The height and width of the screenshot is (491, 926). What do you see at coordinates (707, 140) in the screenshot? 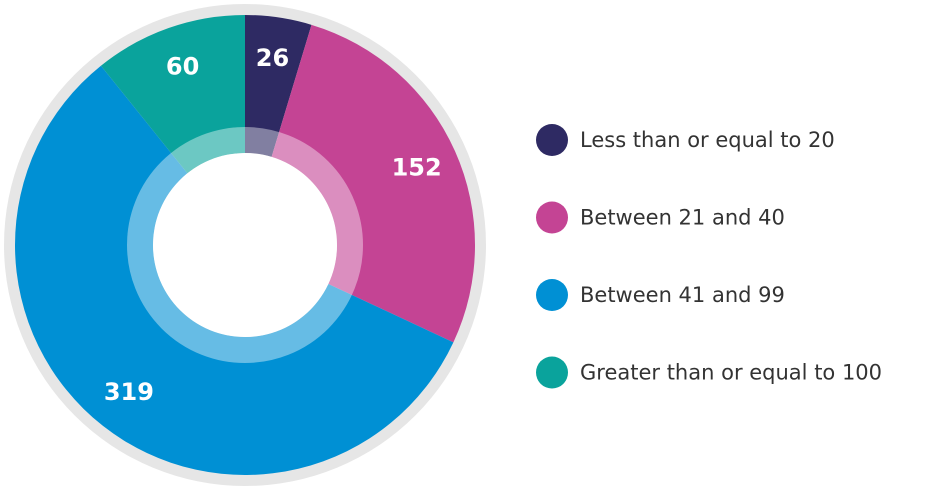
I see `legend-label: Less than or equal to 20` at bounding box center [707, 140].